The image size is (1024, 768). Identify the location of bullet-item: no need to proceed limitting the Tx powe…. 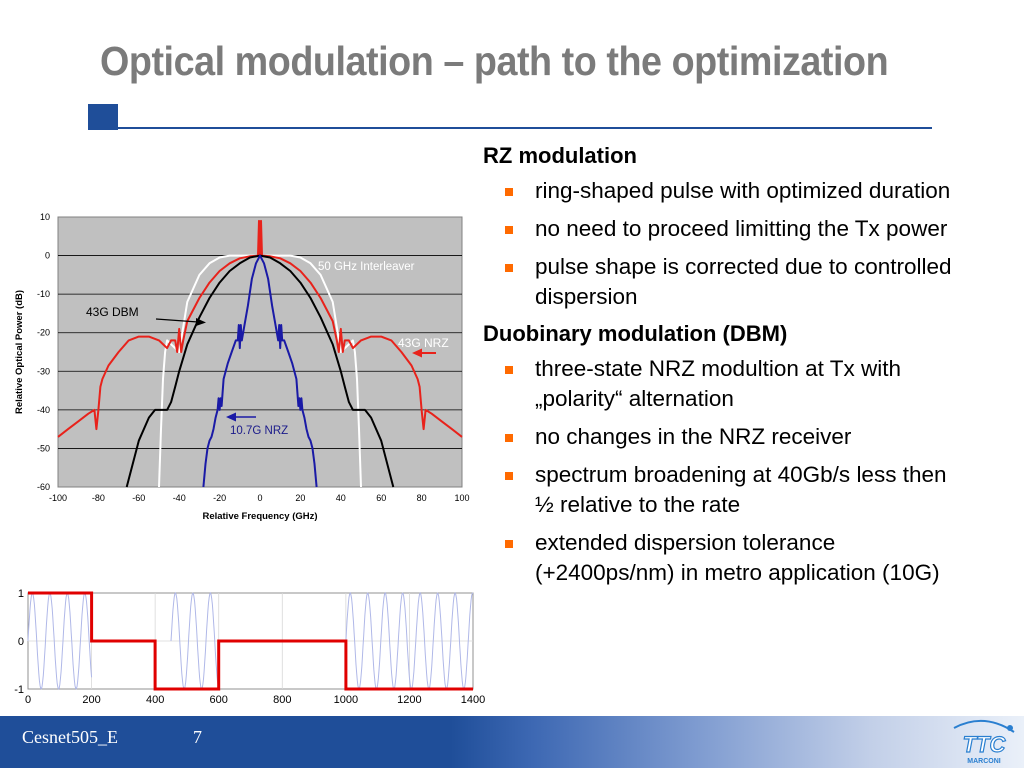
(719, 229).